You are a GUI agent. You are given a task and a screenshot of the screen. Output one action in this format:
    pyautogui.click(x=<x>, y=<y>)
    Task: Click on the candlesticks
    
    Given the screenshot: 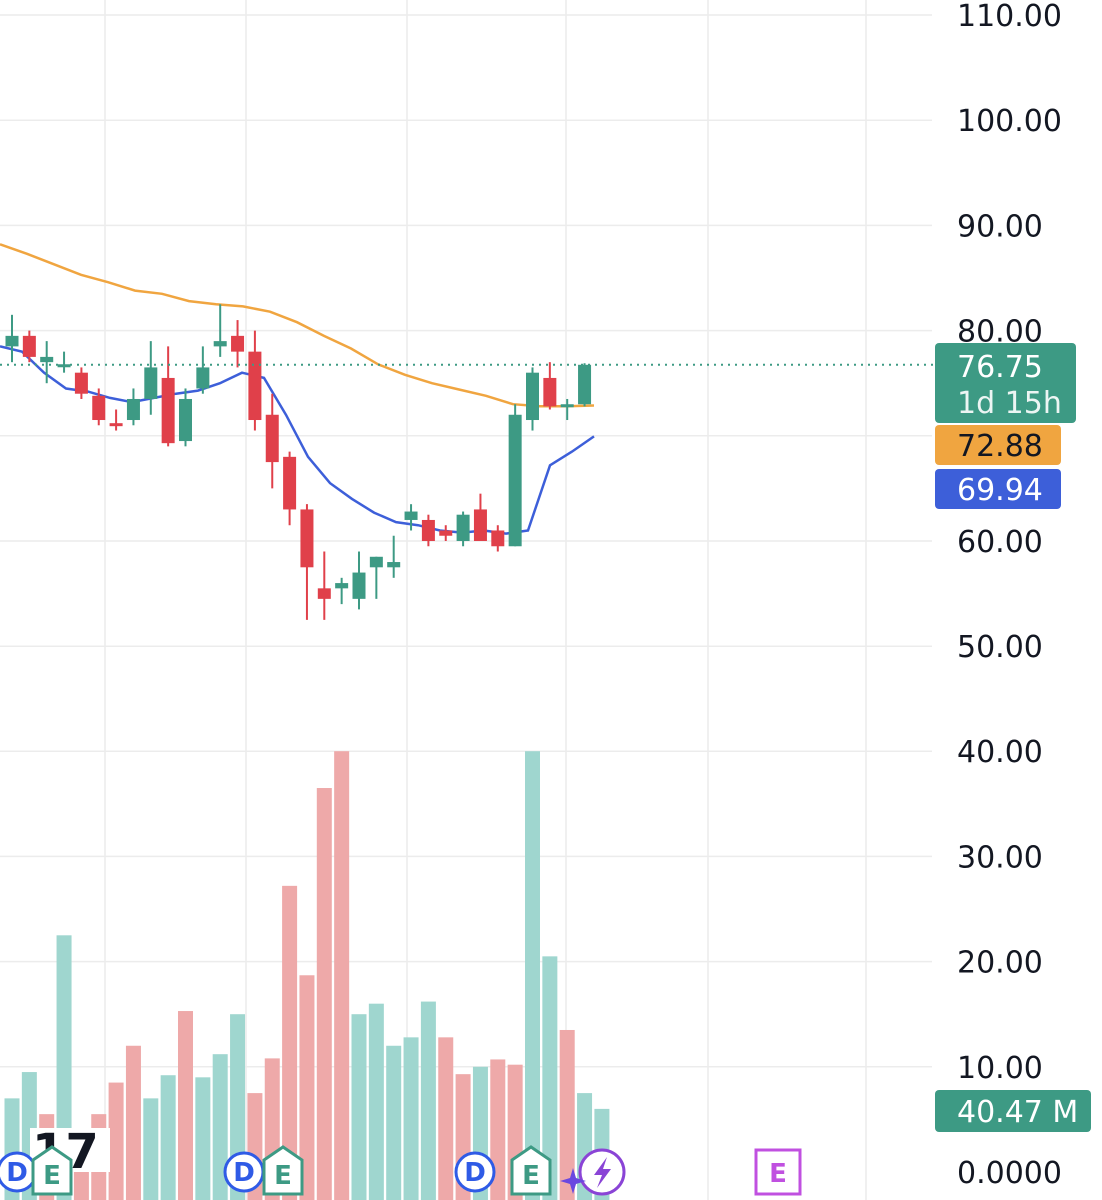 What is the action you would take?
    pyautogui.click(x=298, y=462)
    